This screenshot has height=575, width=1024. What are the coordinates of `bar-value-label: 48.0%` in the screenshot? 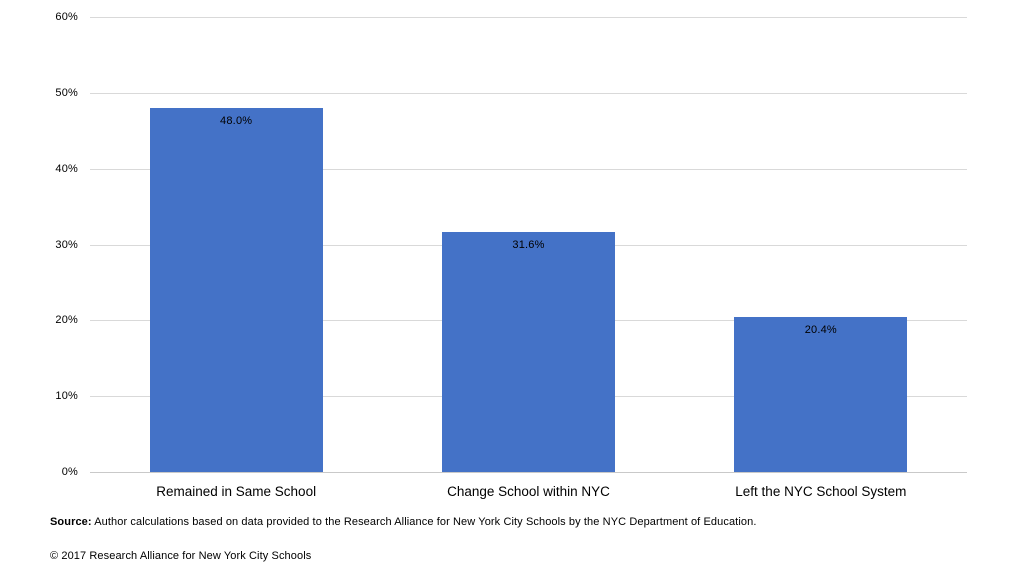 It's located at (236, 121).